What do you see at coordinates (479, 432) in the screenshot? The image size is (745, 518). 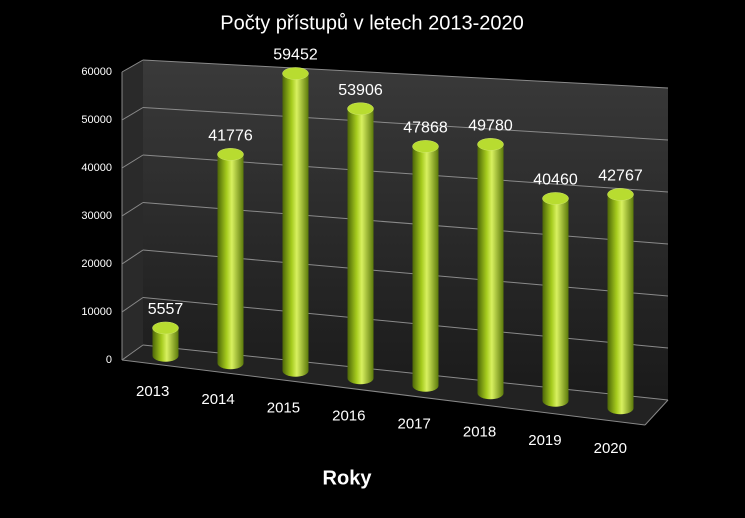 I see `x-tick-label: 2018` at bounding box center [479, 432].